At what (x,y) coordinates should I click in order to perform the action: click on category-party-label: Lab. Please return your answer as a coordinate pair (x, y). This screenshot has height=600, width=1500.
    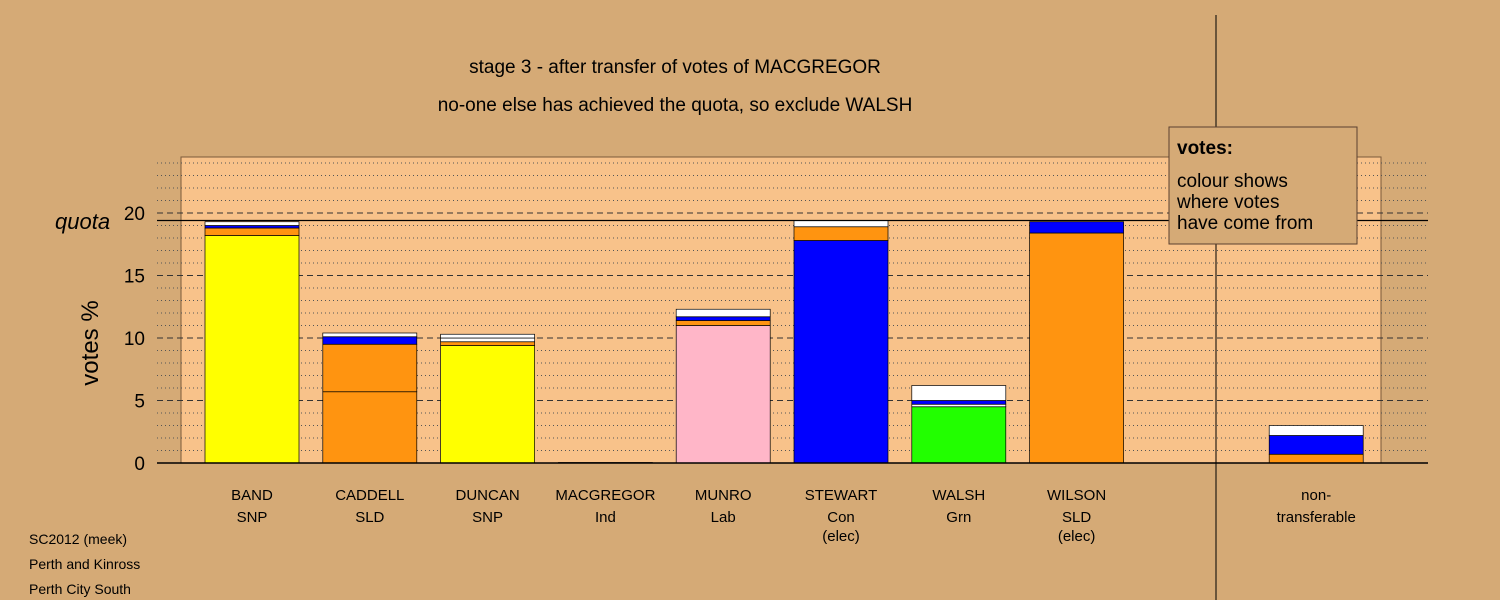
    Looking at the image, I should click on (723, 517).